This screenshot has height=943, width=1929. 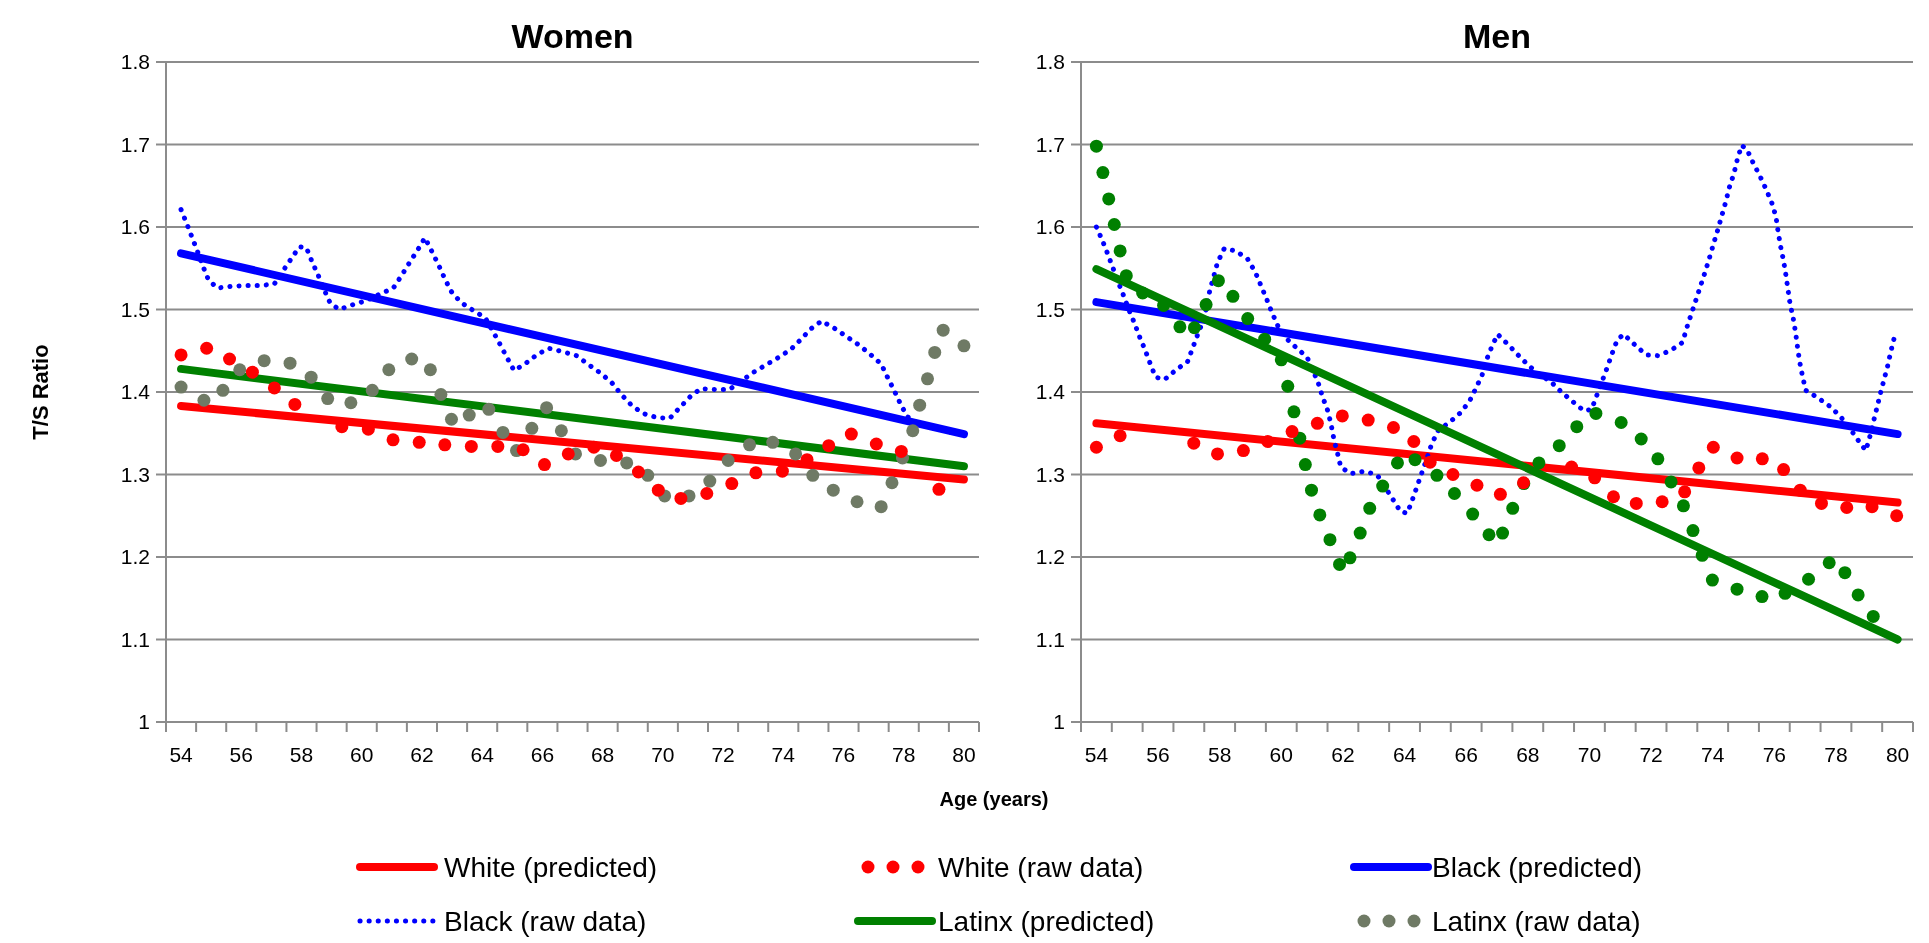 What do you see at coordinates (551, 867) in the screenshot?
I see `legend-label: White (predicted)` at bounding box center [551, 867].